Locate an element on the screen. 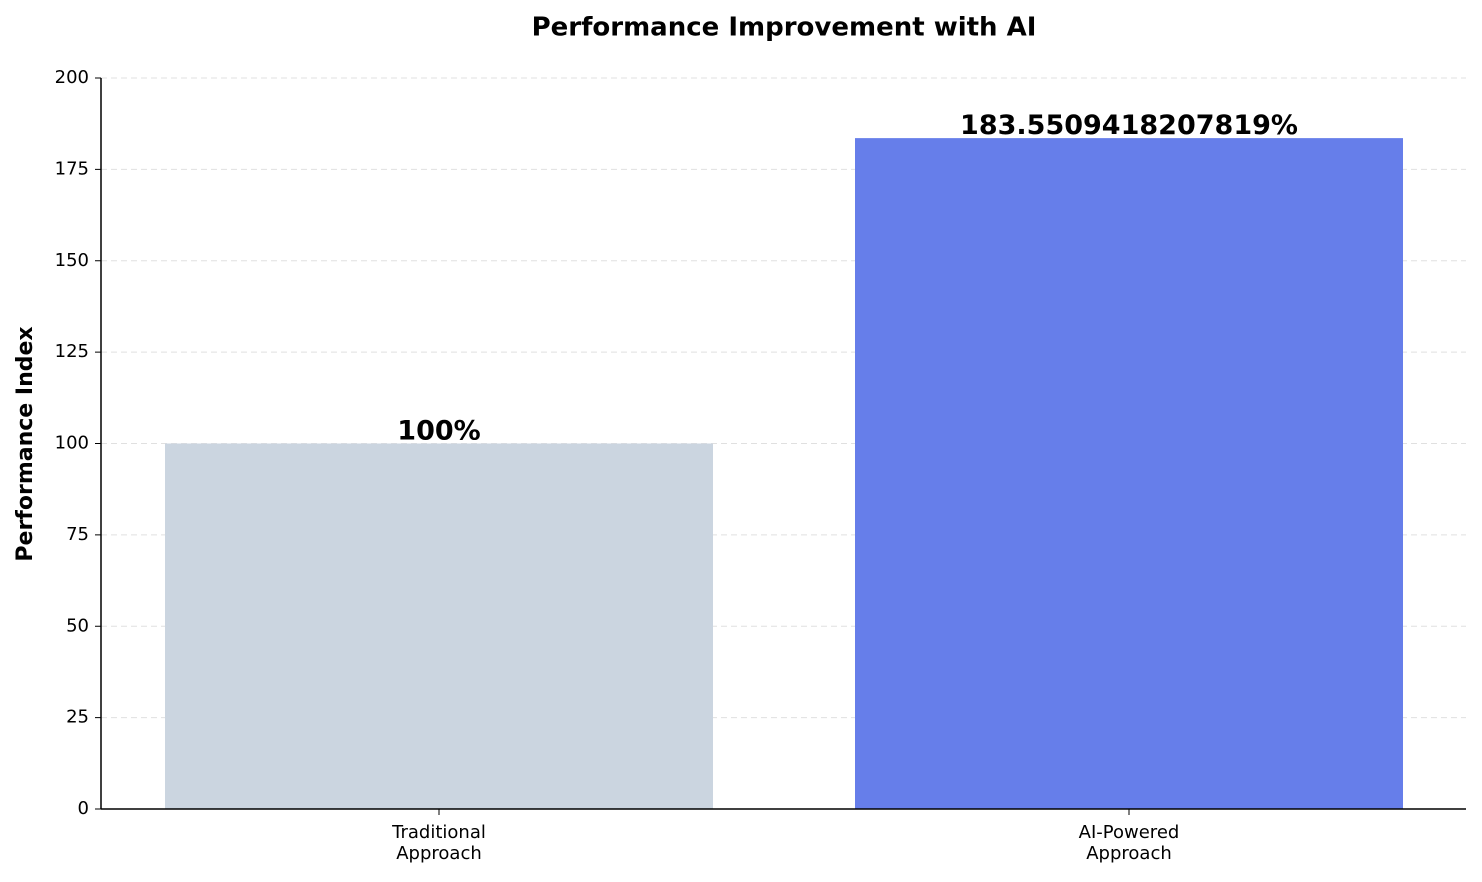  y-tick-label: 150 is located at coordinates (72, 260).